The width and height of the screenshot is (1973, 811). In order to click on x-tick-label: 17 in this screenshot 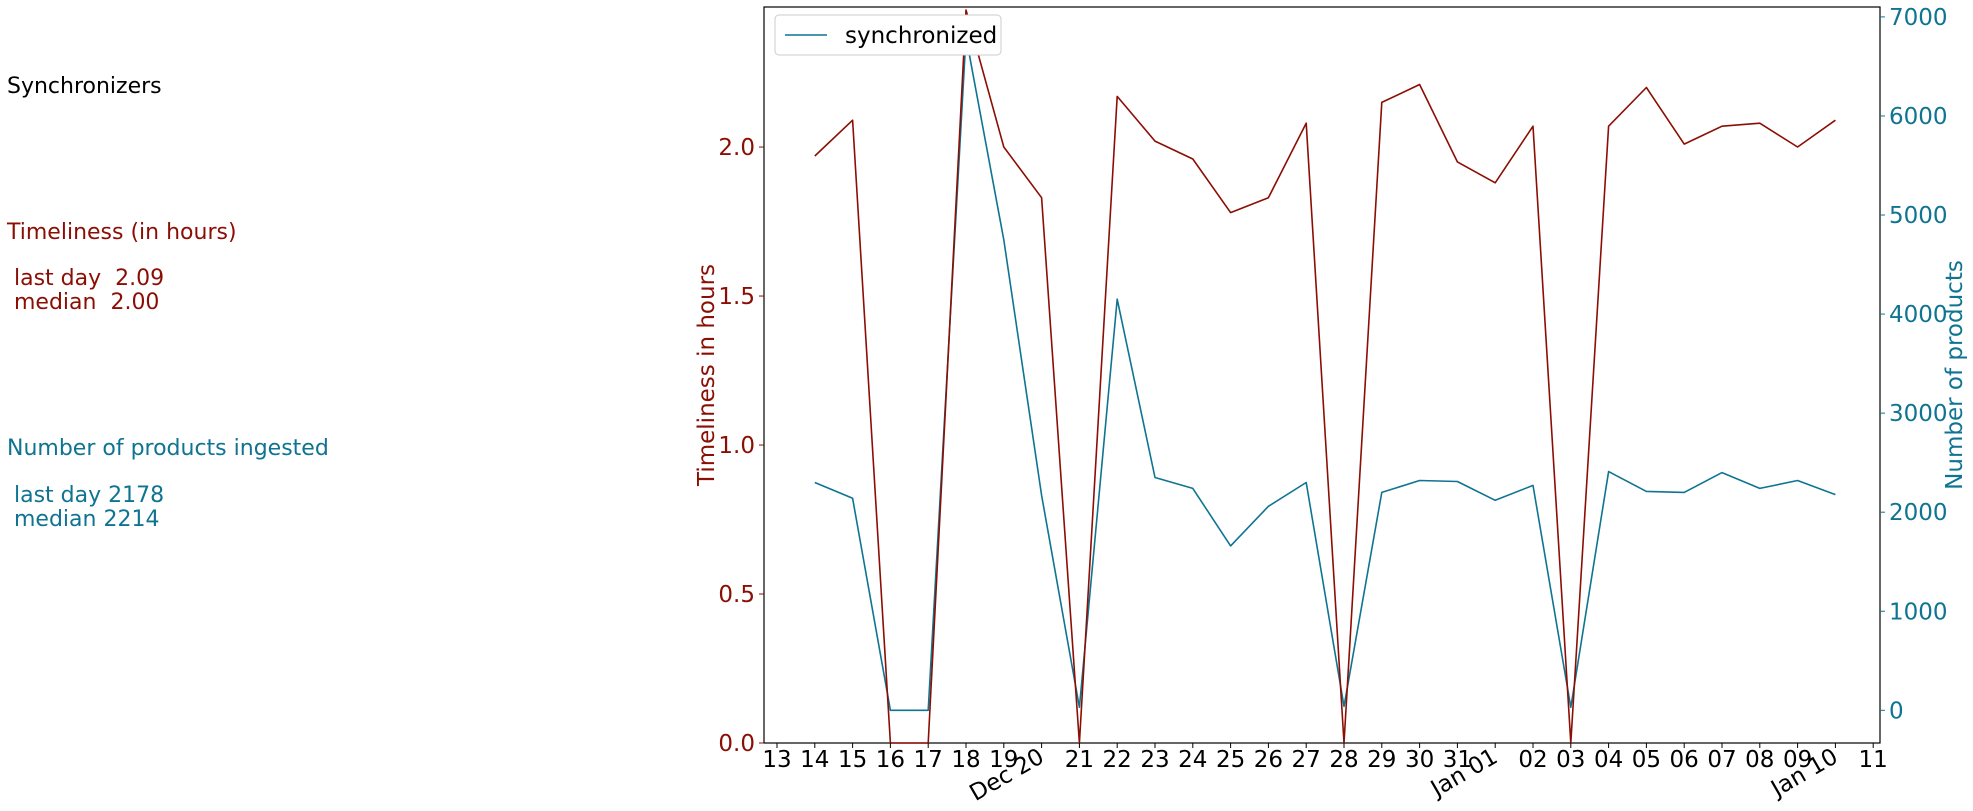, I will do `click(928, 760)`.